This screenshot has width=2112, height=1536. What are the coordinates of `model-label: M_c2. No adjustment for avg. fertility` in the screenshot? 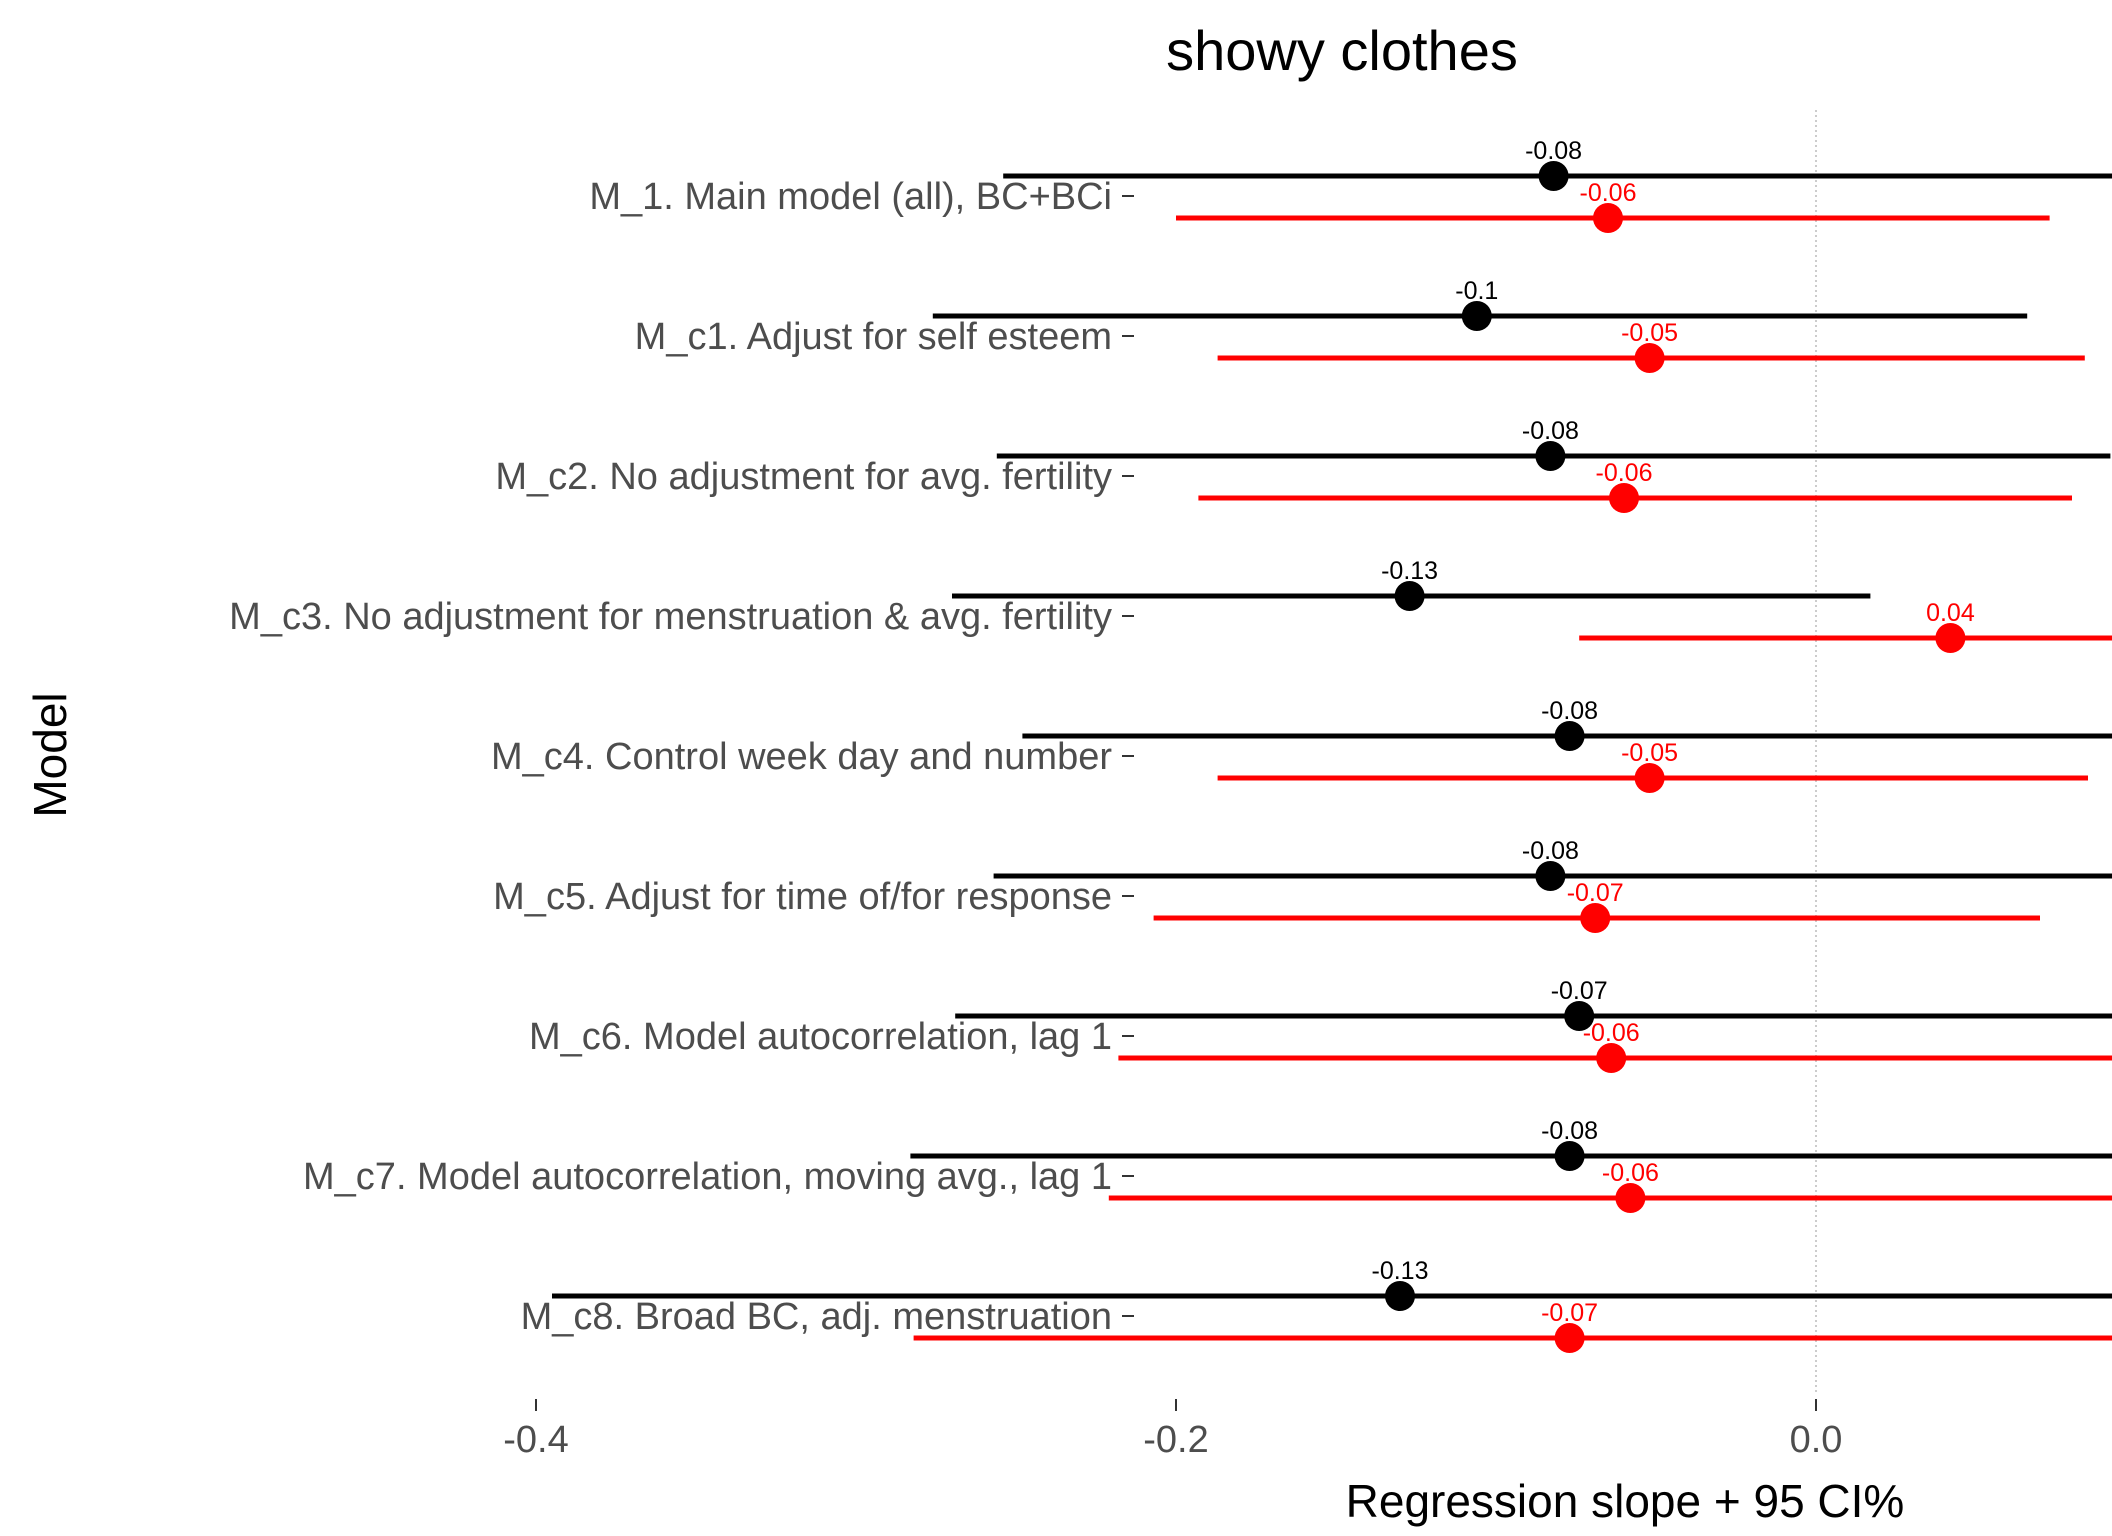 It's located at (803, 477).